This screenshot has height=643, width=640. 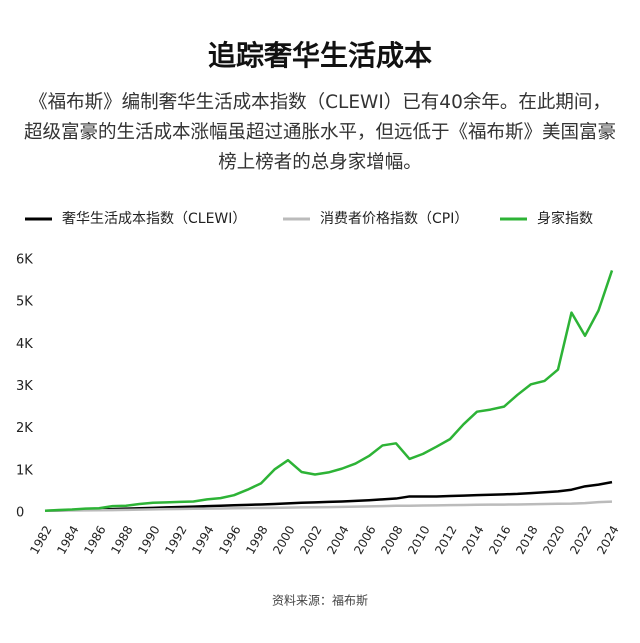 What do you see at coordinates (472, 539) in the screenshot?
I see `x-tick-label: 2014` at bounding box center [472, 539].